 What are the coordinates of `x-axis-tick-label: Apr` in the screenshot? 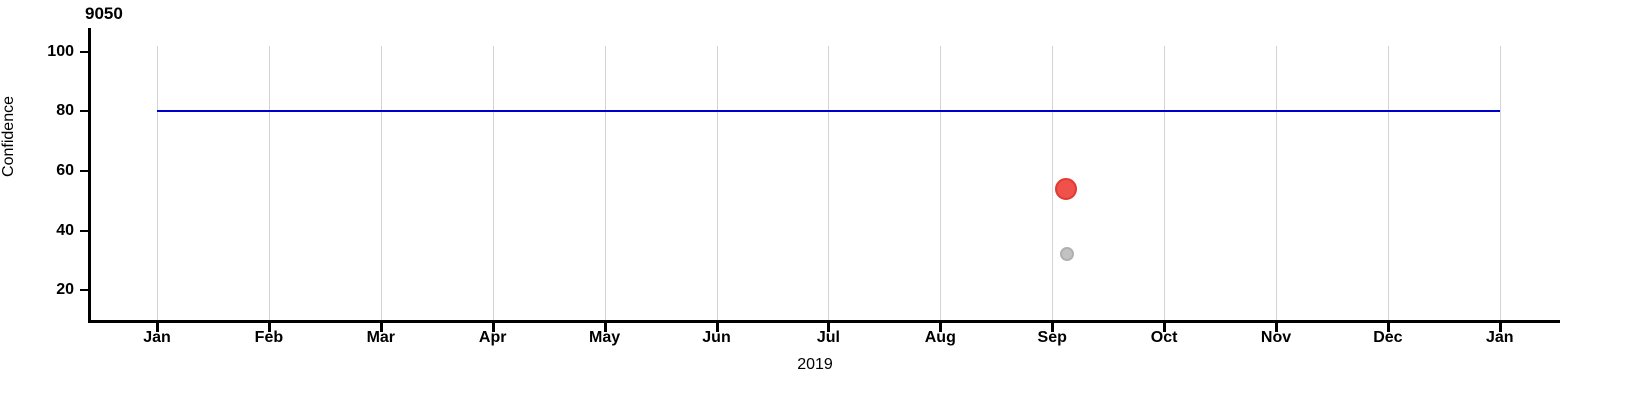 It's located at (492, 337).